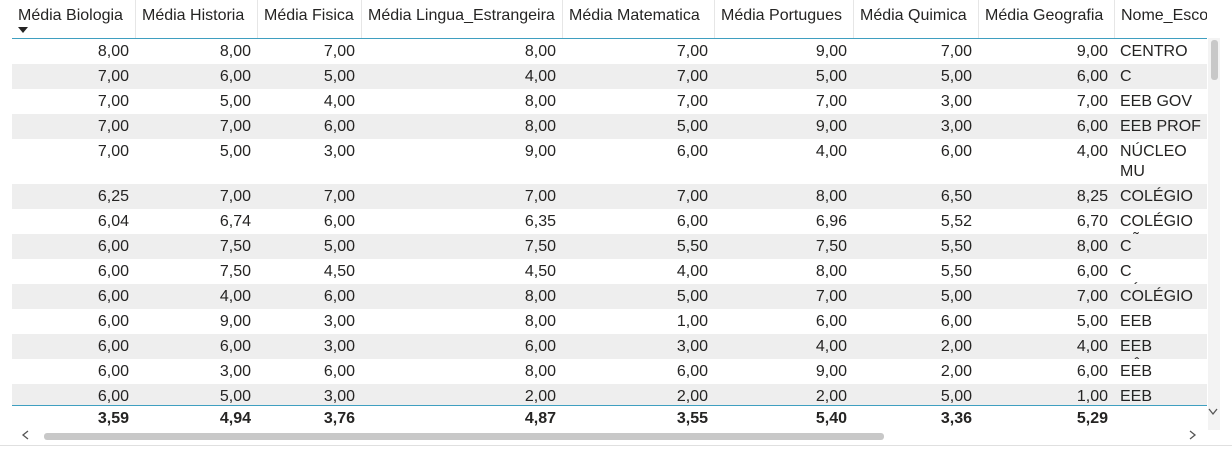 The image size is (1232, 449). Describe the element at coordinates (113, 221) in the screenshot. I see `table-cell: 6,04` at that location.